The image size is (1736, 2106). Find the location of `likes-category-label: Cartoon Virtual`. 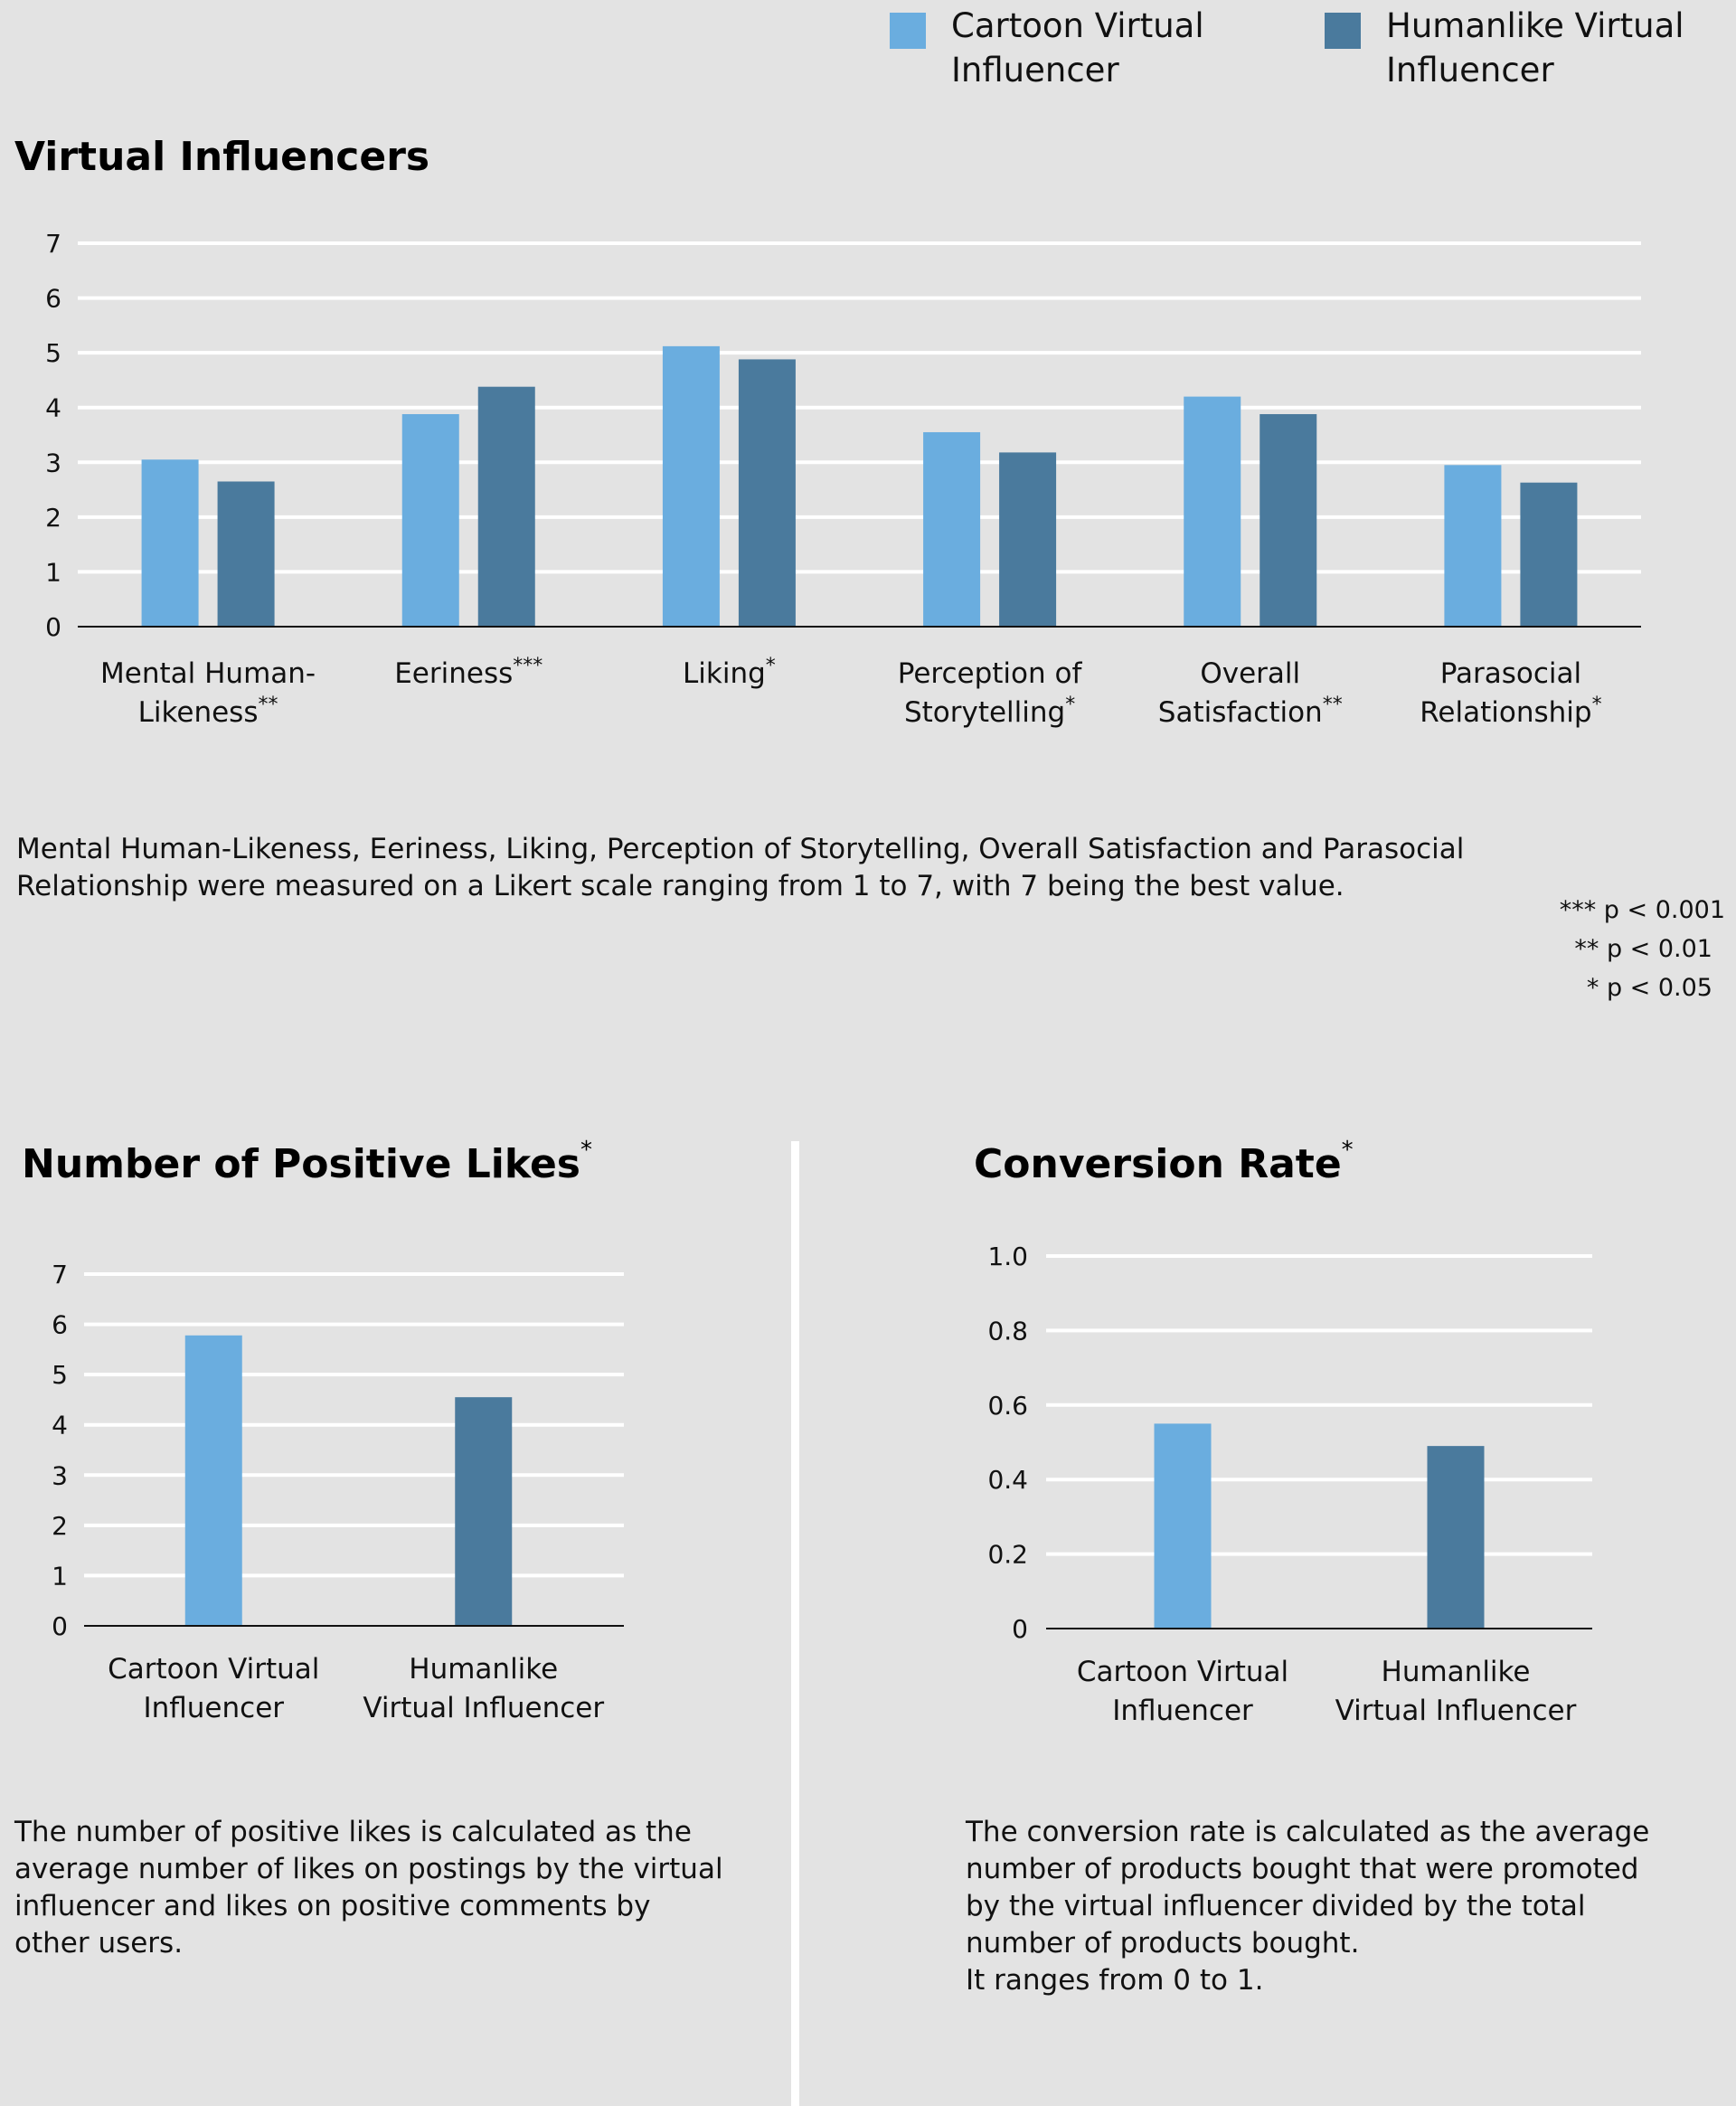

likes-category-label: Cartoon Virtual is located at coordinates (214, 1669).